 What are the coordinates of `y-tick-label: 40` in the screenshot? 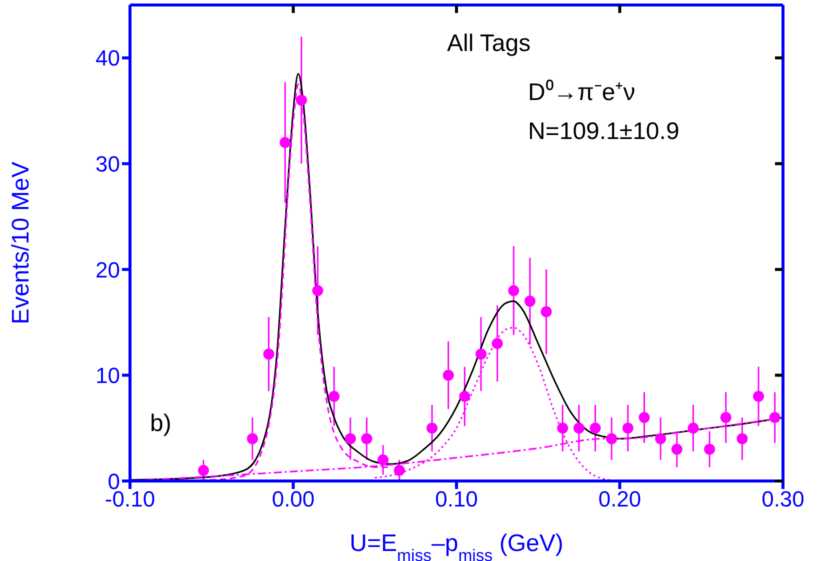 It's located at (108, 58).